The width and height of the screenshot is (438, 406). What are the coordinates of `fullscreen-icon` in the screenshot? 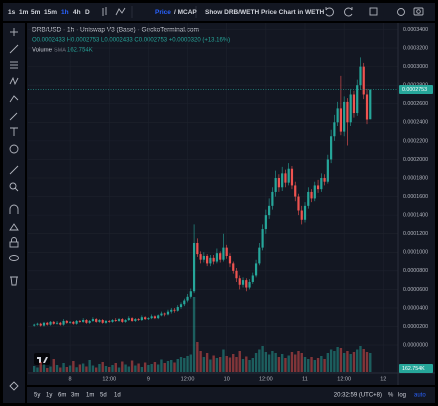 It's located at (373, 11).